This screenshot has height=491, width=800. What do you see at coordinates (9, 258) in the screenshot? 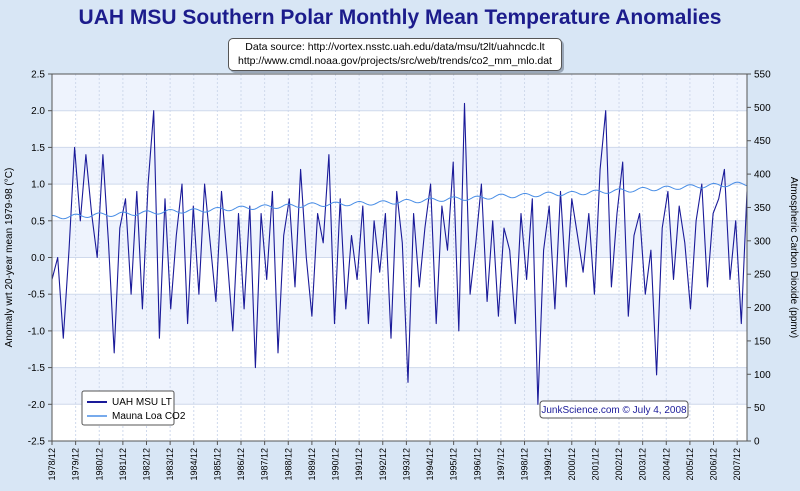
I see `y-axis-label: Anomaly wrt 20-year mean 1979-98 (°C)` at bounding box center [9, 258].